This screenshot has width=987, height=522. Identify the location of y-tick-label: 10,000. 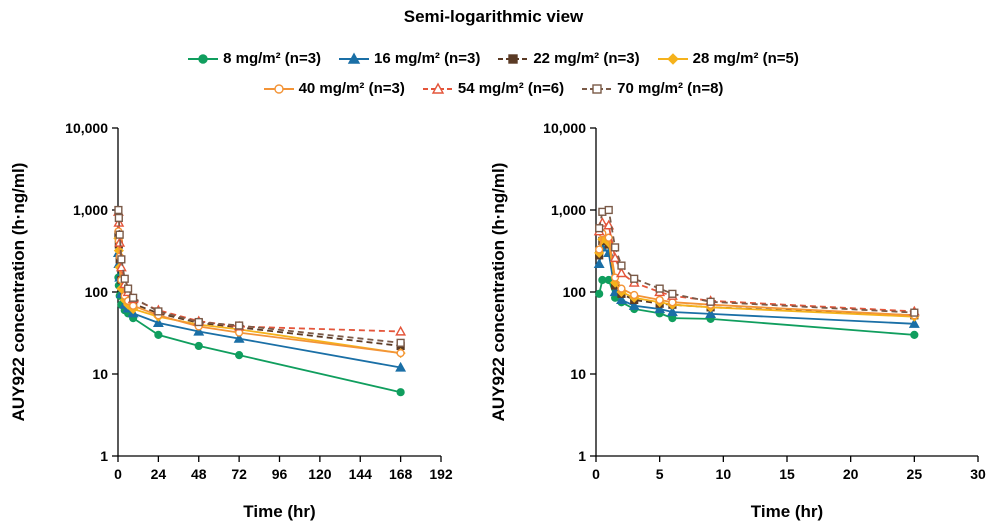
(564, 128).